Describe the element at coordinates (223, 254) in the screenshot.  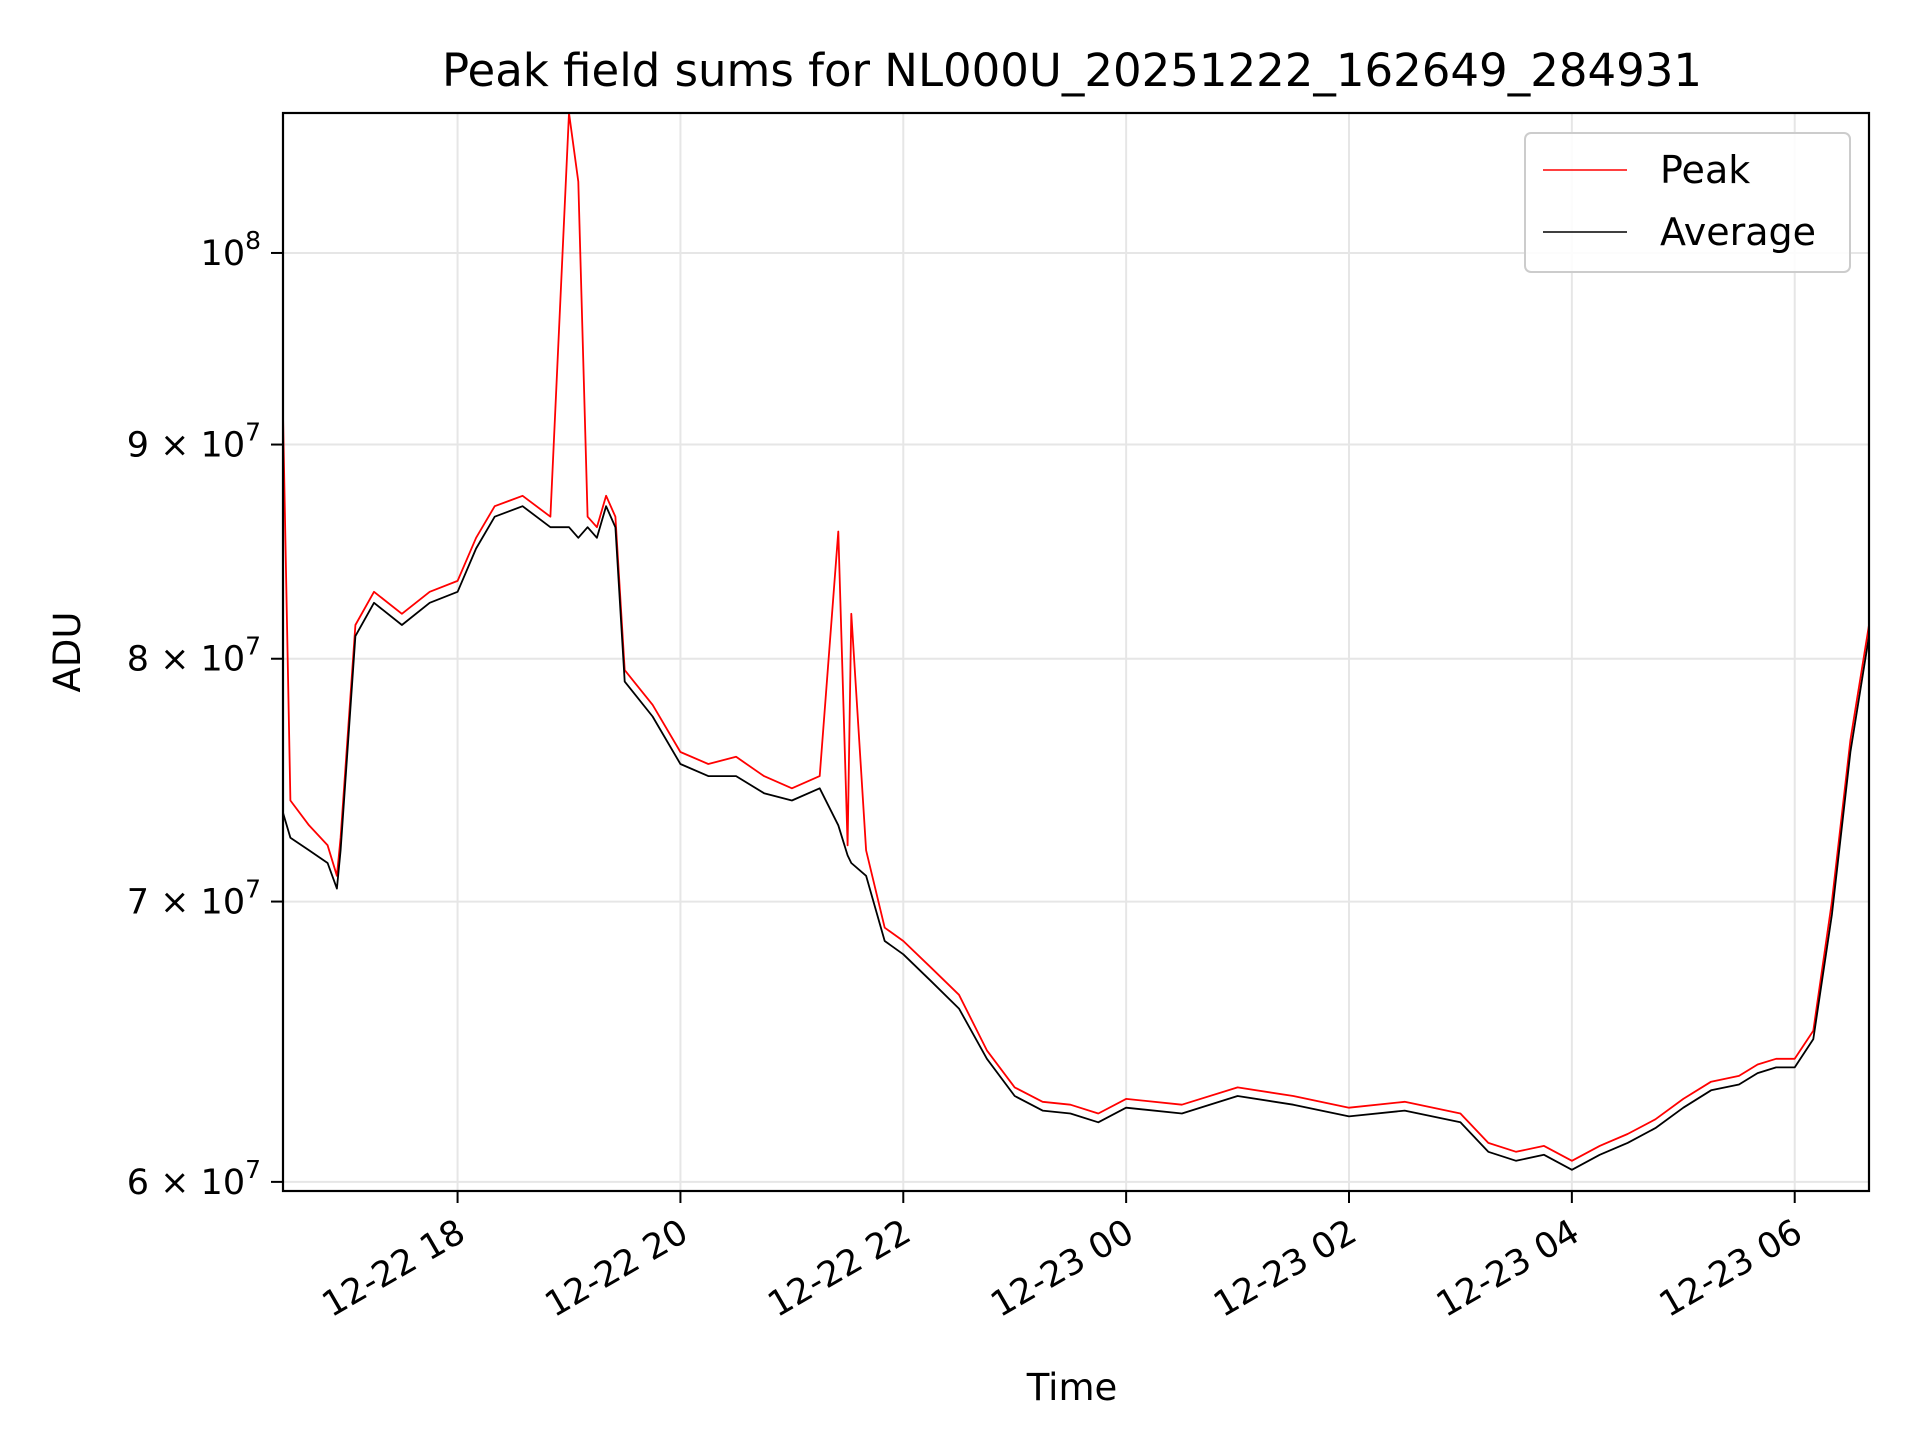
I see `y-tick-label-base: 10` at that location.